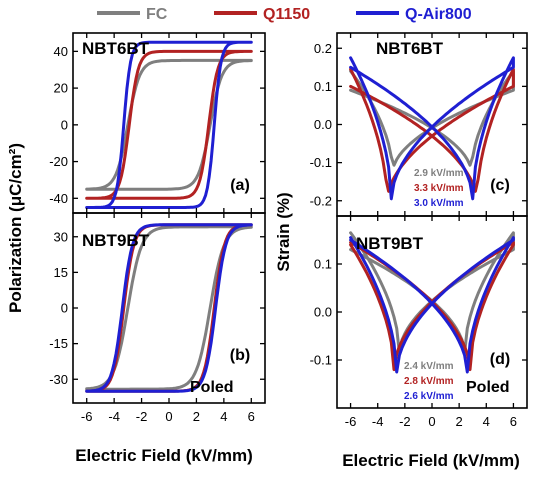 This screenshot has height=479, width=550. Describe the element at coordinates (429, 366) in the screenshot. I see `coercive-field-annotation: 2.4 kV/mm` at that location.